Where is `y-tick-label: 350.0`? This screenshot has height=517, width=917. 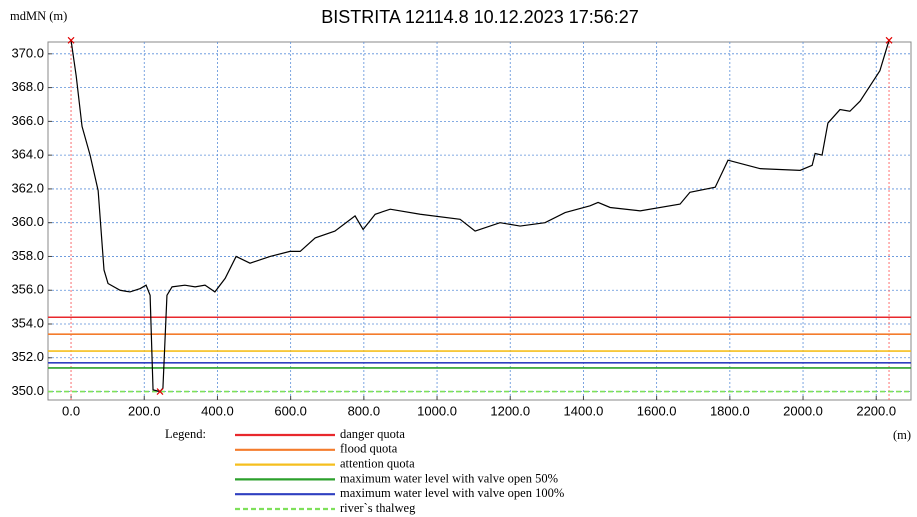
y-tick-label: 350.0 is located at coordinates (27, 390).